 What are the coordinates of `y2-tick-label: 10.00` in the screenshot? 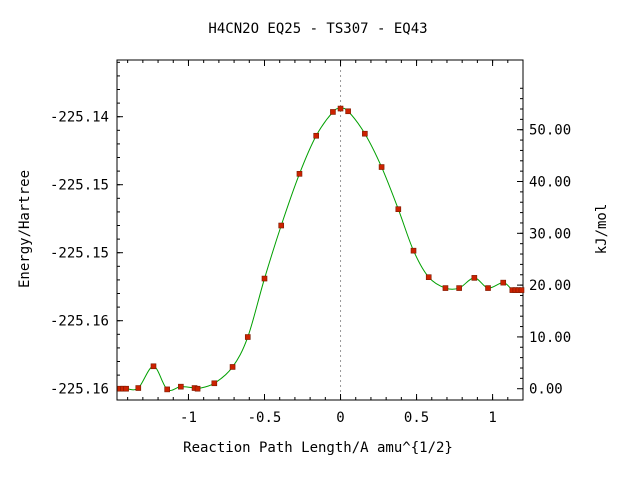 It's located at (550, 338).